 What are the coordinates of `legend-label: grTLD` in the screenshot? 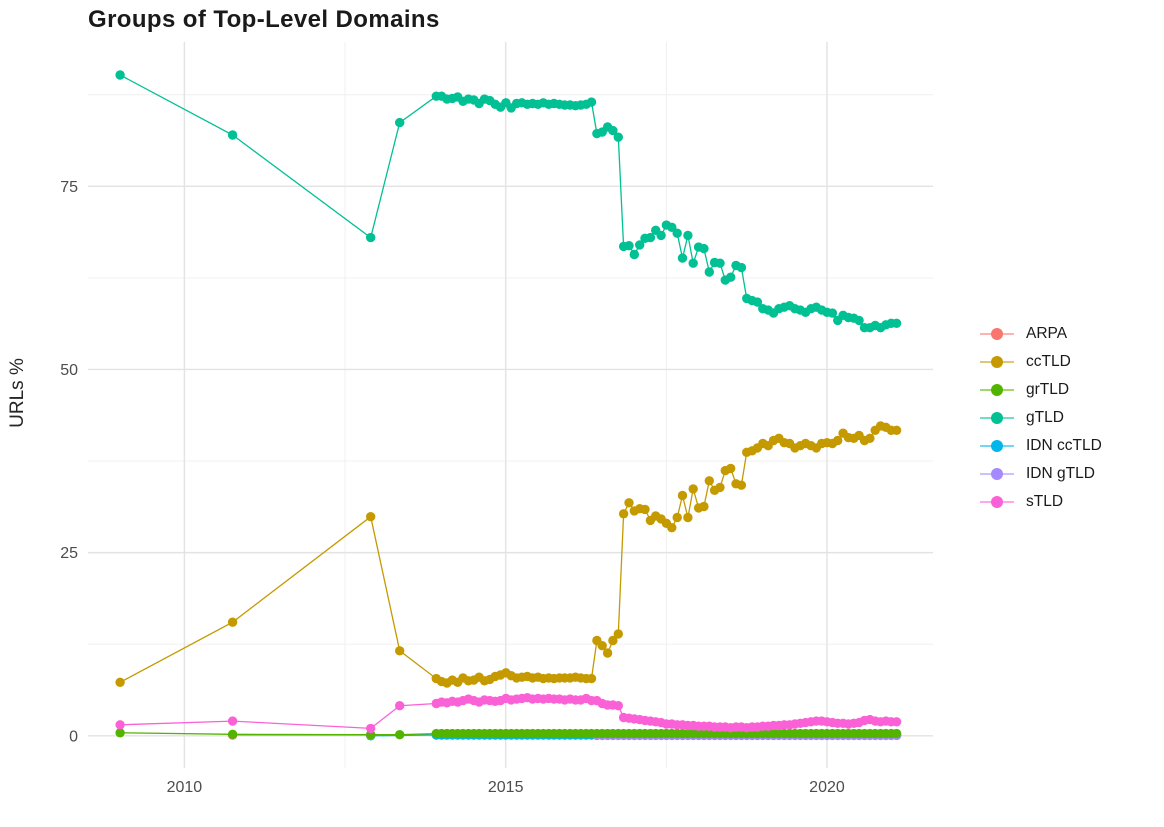 It's located at (1048, 389).